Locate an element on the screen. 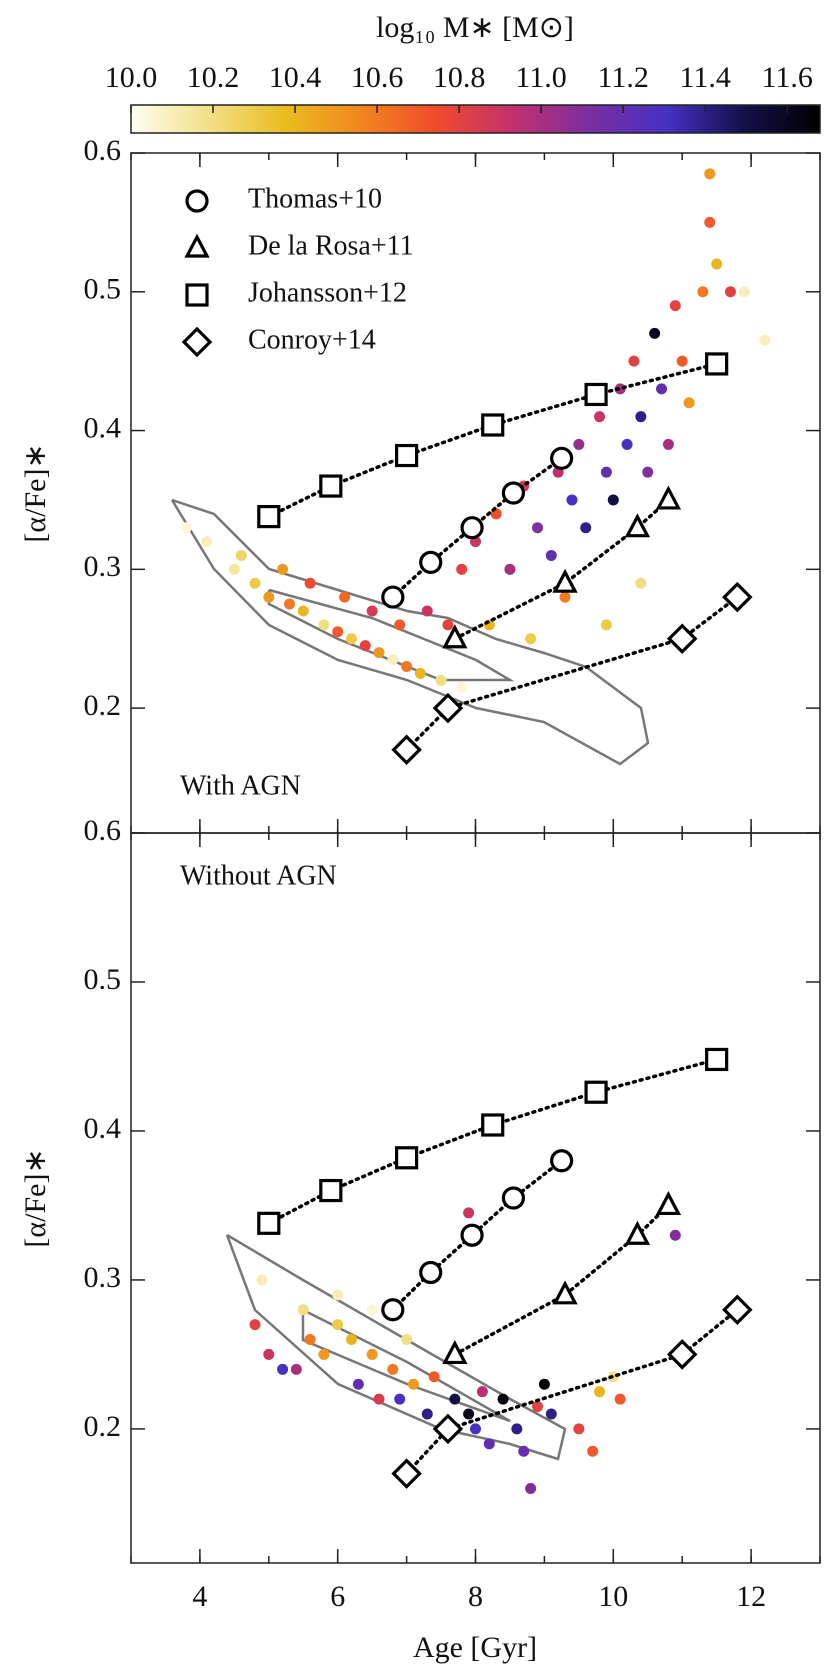  legend-label: Thomas+10 is located at coordinates (315, 198).